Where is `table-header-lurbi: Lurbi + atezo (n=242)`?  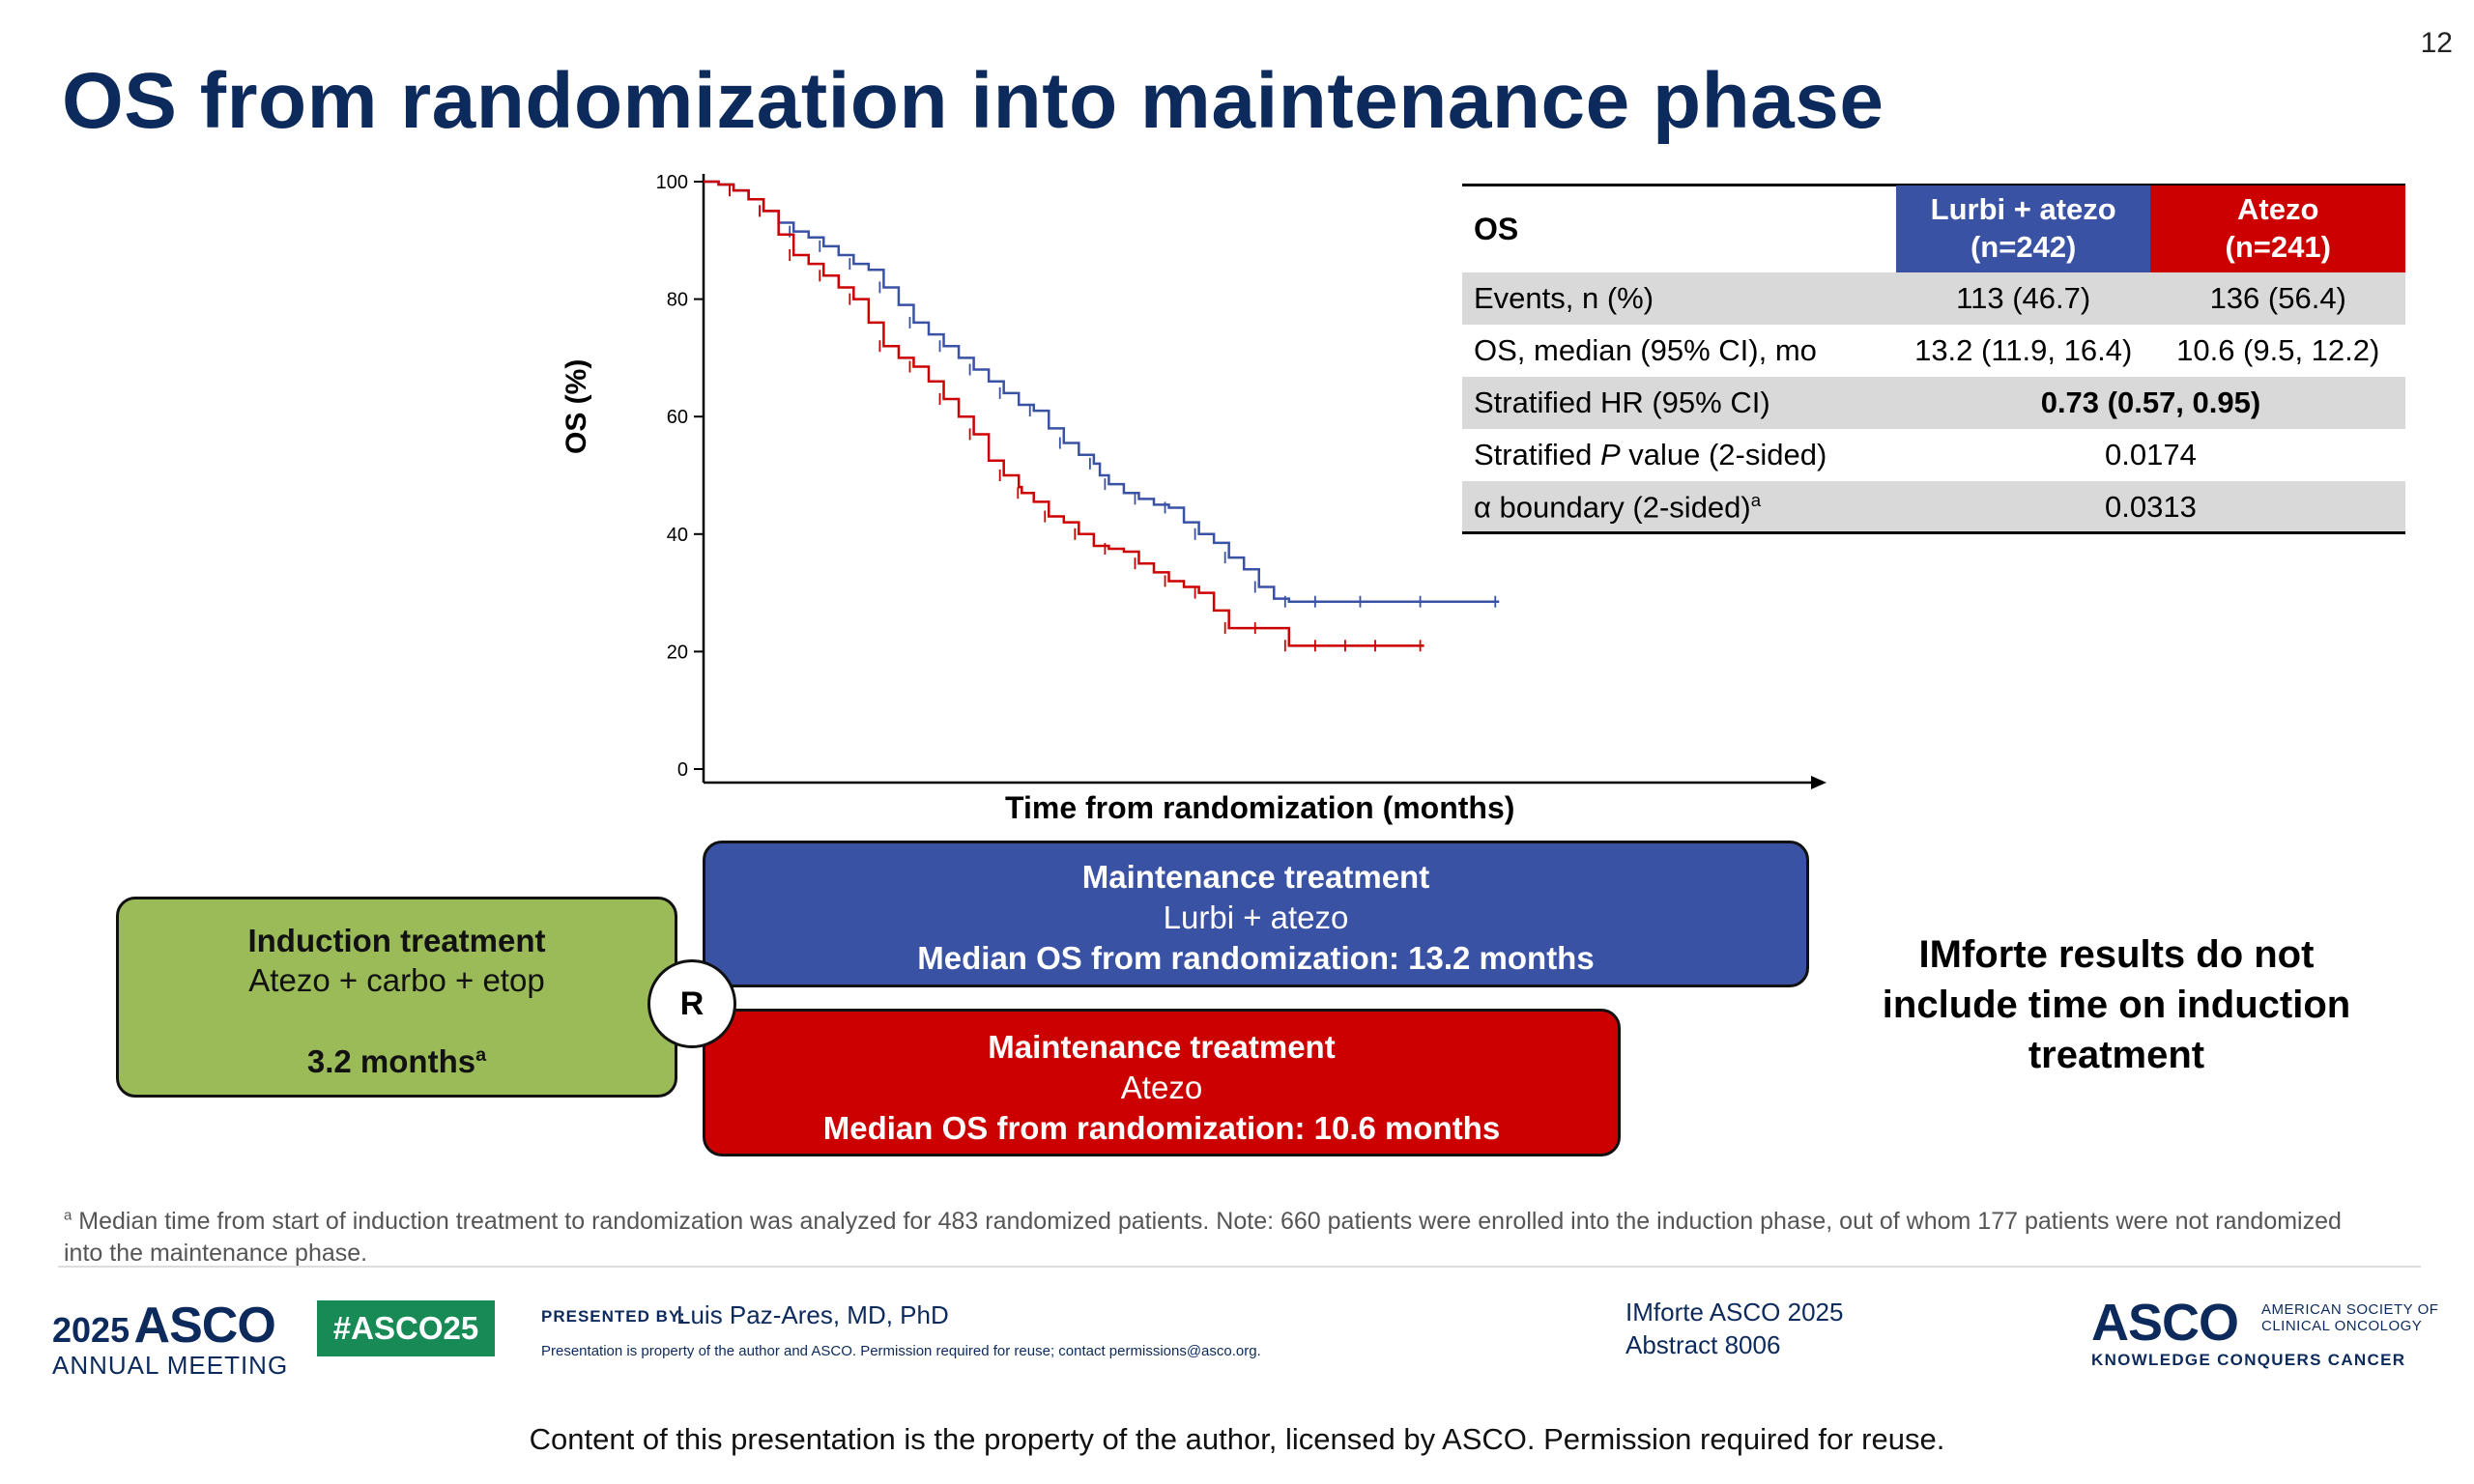 table-header-lurbi: Lurbi + atezo (n=242) is located at coordinates (2023, 229).